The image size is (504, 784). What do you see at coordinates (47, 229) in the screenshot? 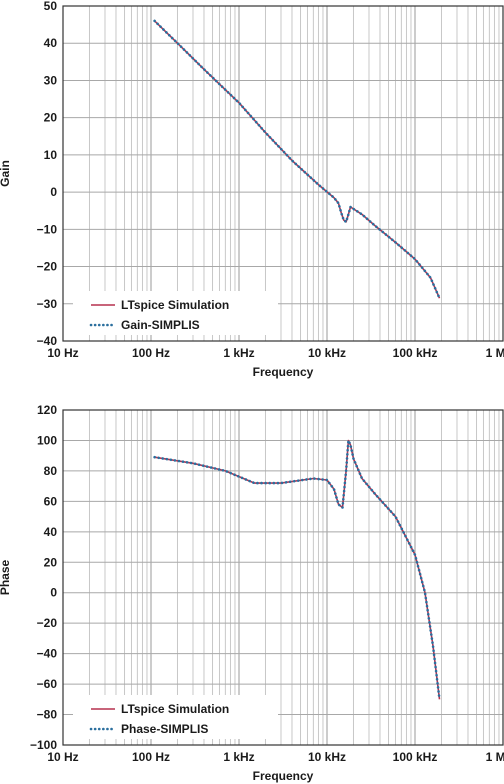
I see `y-tick-label: −10` at bounding box center [47, 229].